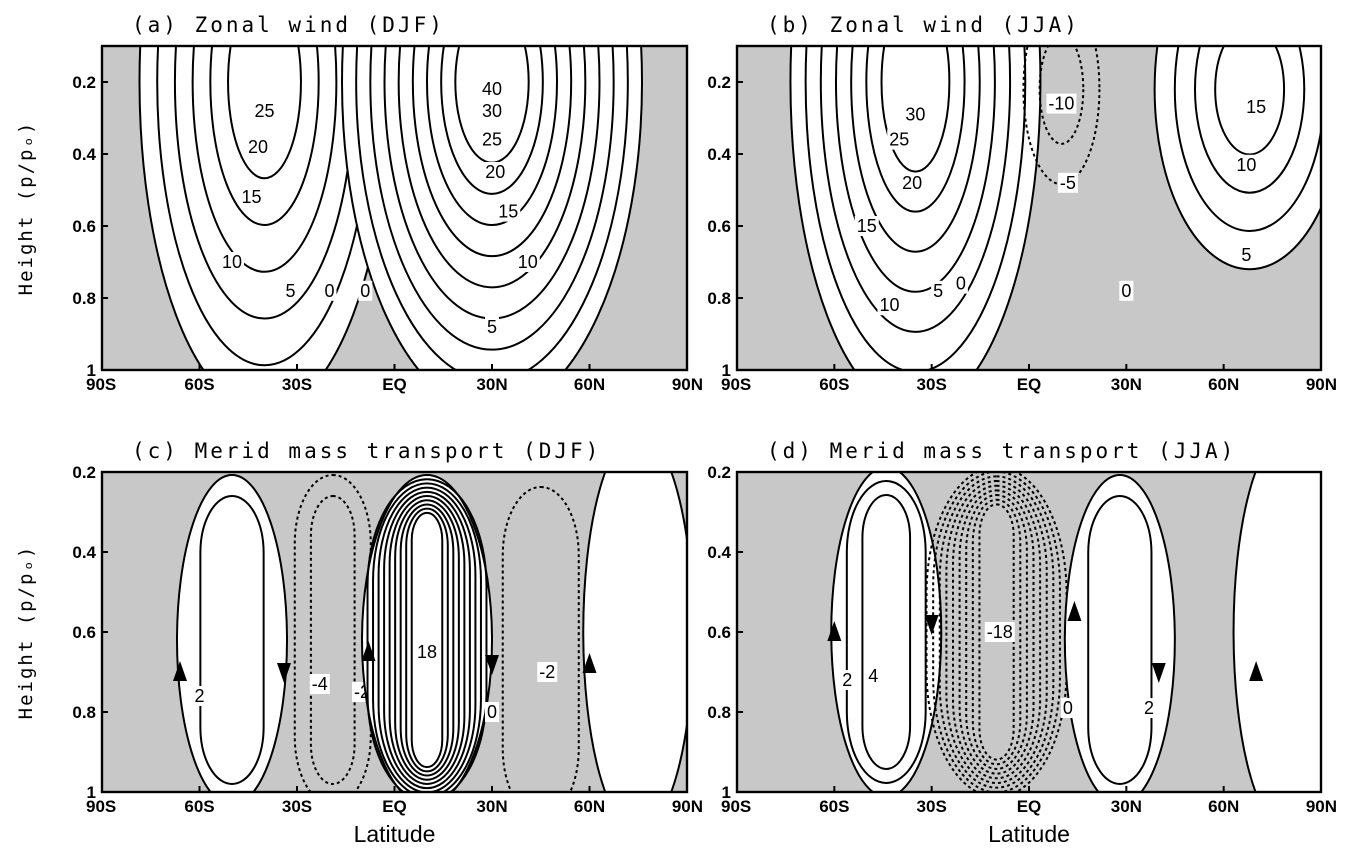 The image size is (1351, 848). What do you see at coordinates (427, 652) in the screenshot?
I see `contour-label: 18` at bounding box center [427, 652].